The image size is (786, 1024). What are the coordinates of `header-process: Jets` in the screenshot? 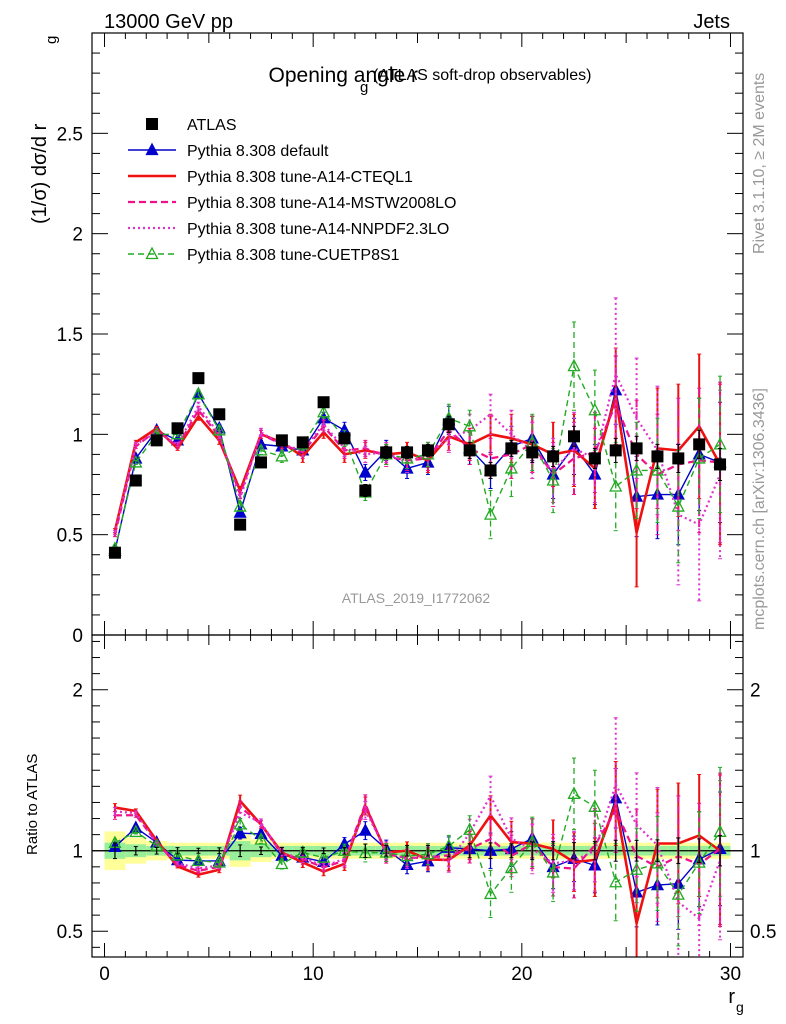 It's located at (711, 22).